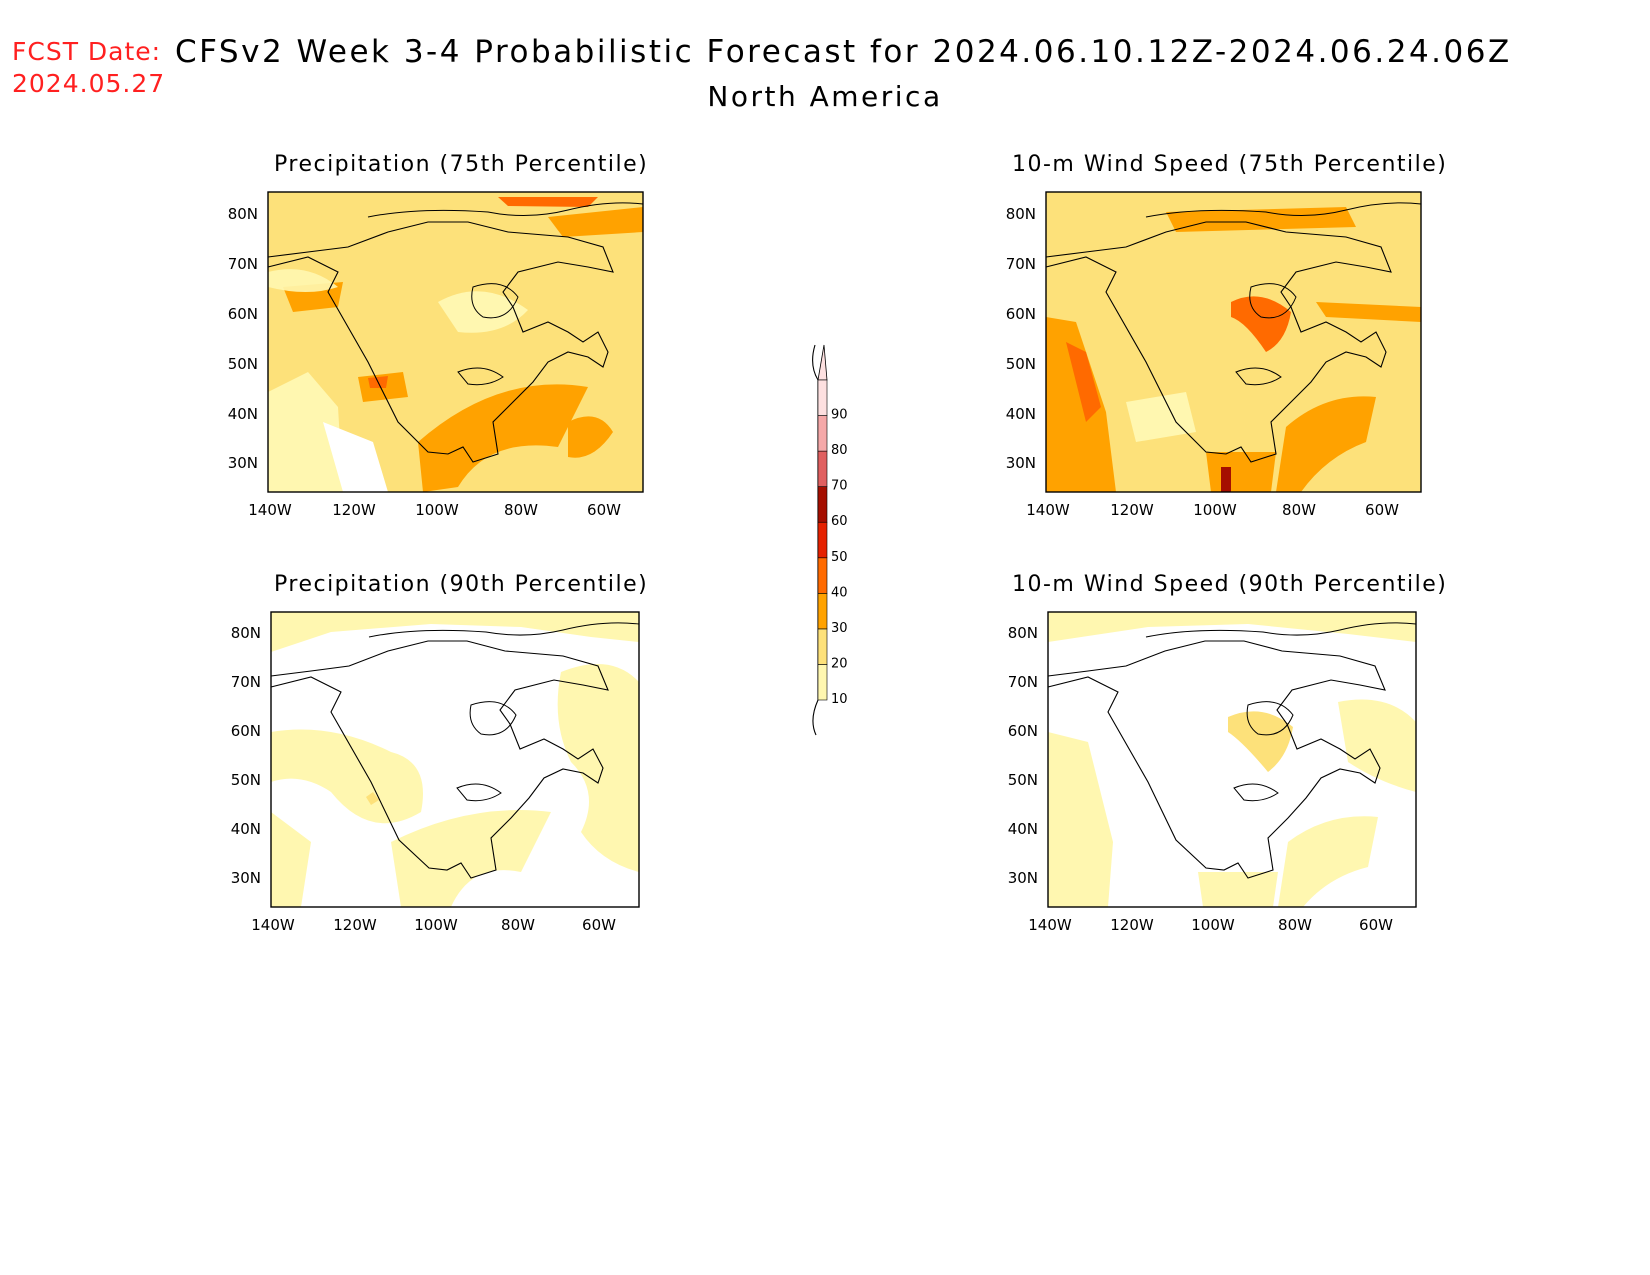  Describe the element at coordinates (839, 699) in the screenshot. I see `colorbar-level-label: 10` at that location.